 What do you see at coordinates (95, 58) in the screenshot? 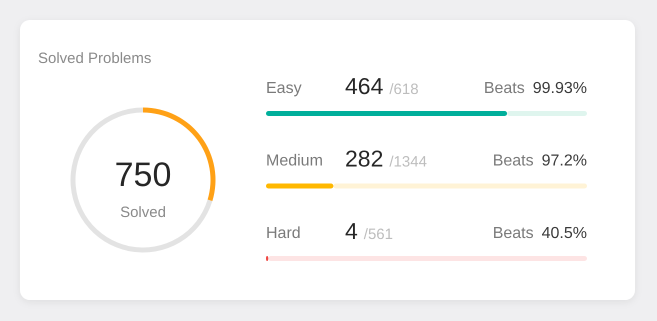
I see `chart-title: Solved Problems` at bounding box center [95, 58].